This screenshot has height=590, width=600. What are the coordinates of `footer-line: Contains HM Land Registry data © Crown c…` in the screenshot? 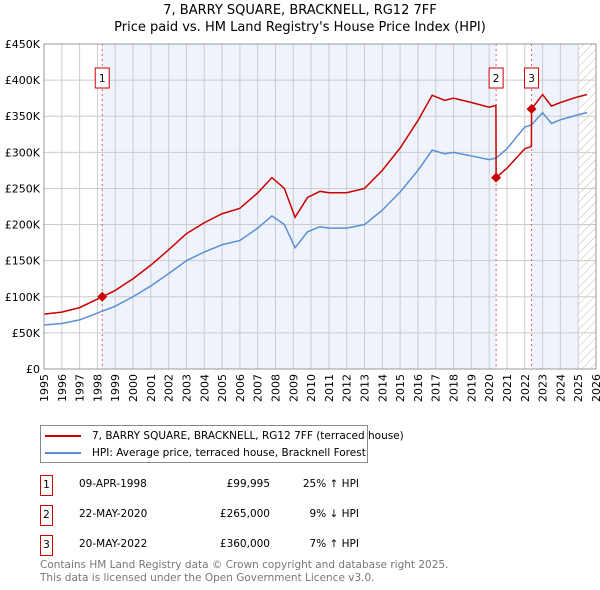 It's located at (244, 565).